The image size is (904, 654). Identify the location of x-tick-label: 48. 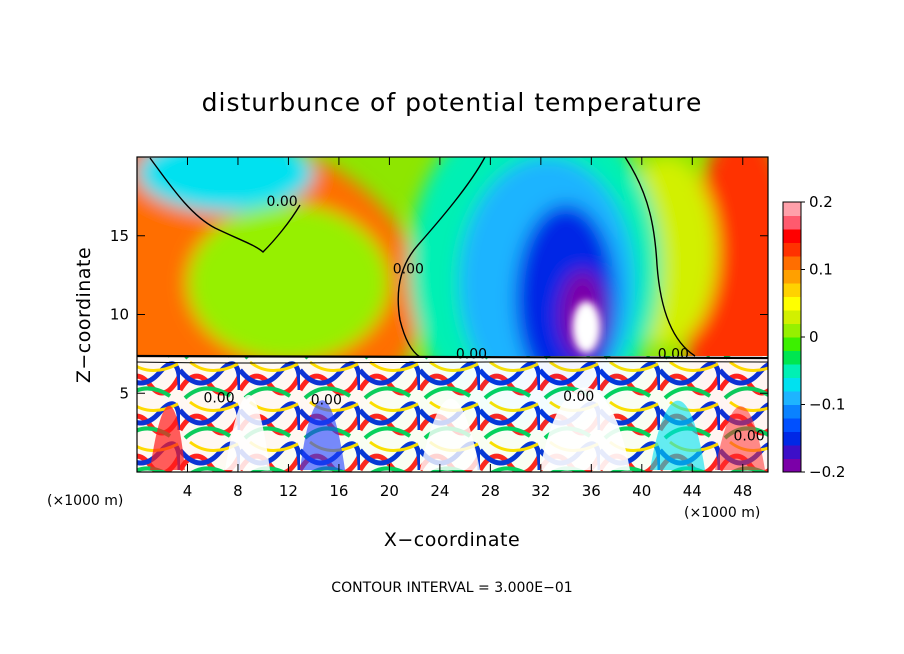
(742, 491).